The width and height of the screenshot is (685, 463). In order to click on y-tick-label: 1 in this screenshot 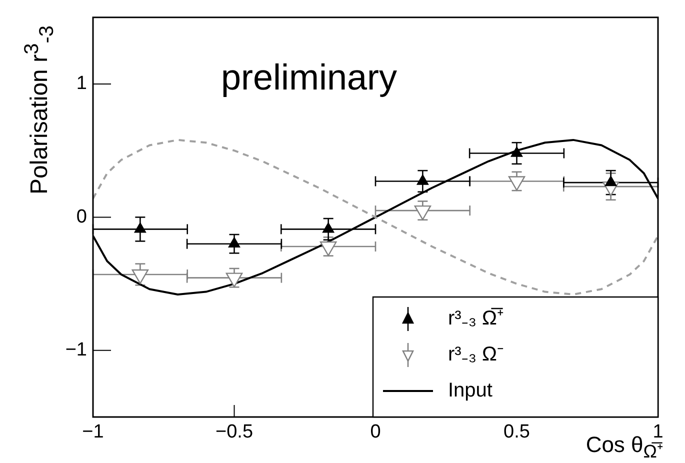, I will do `click(81, 83)`.